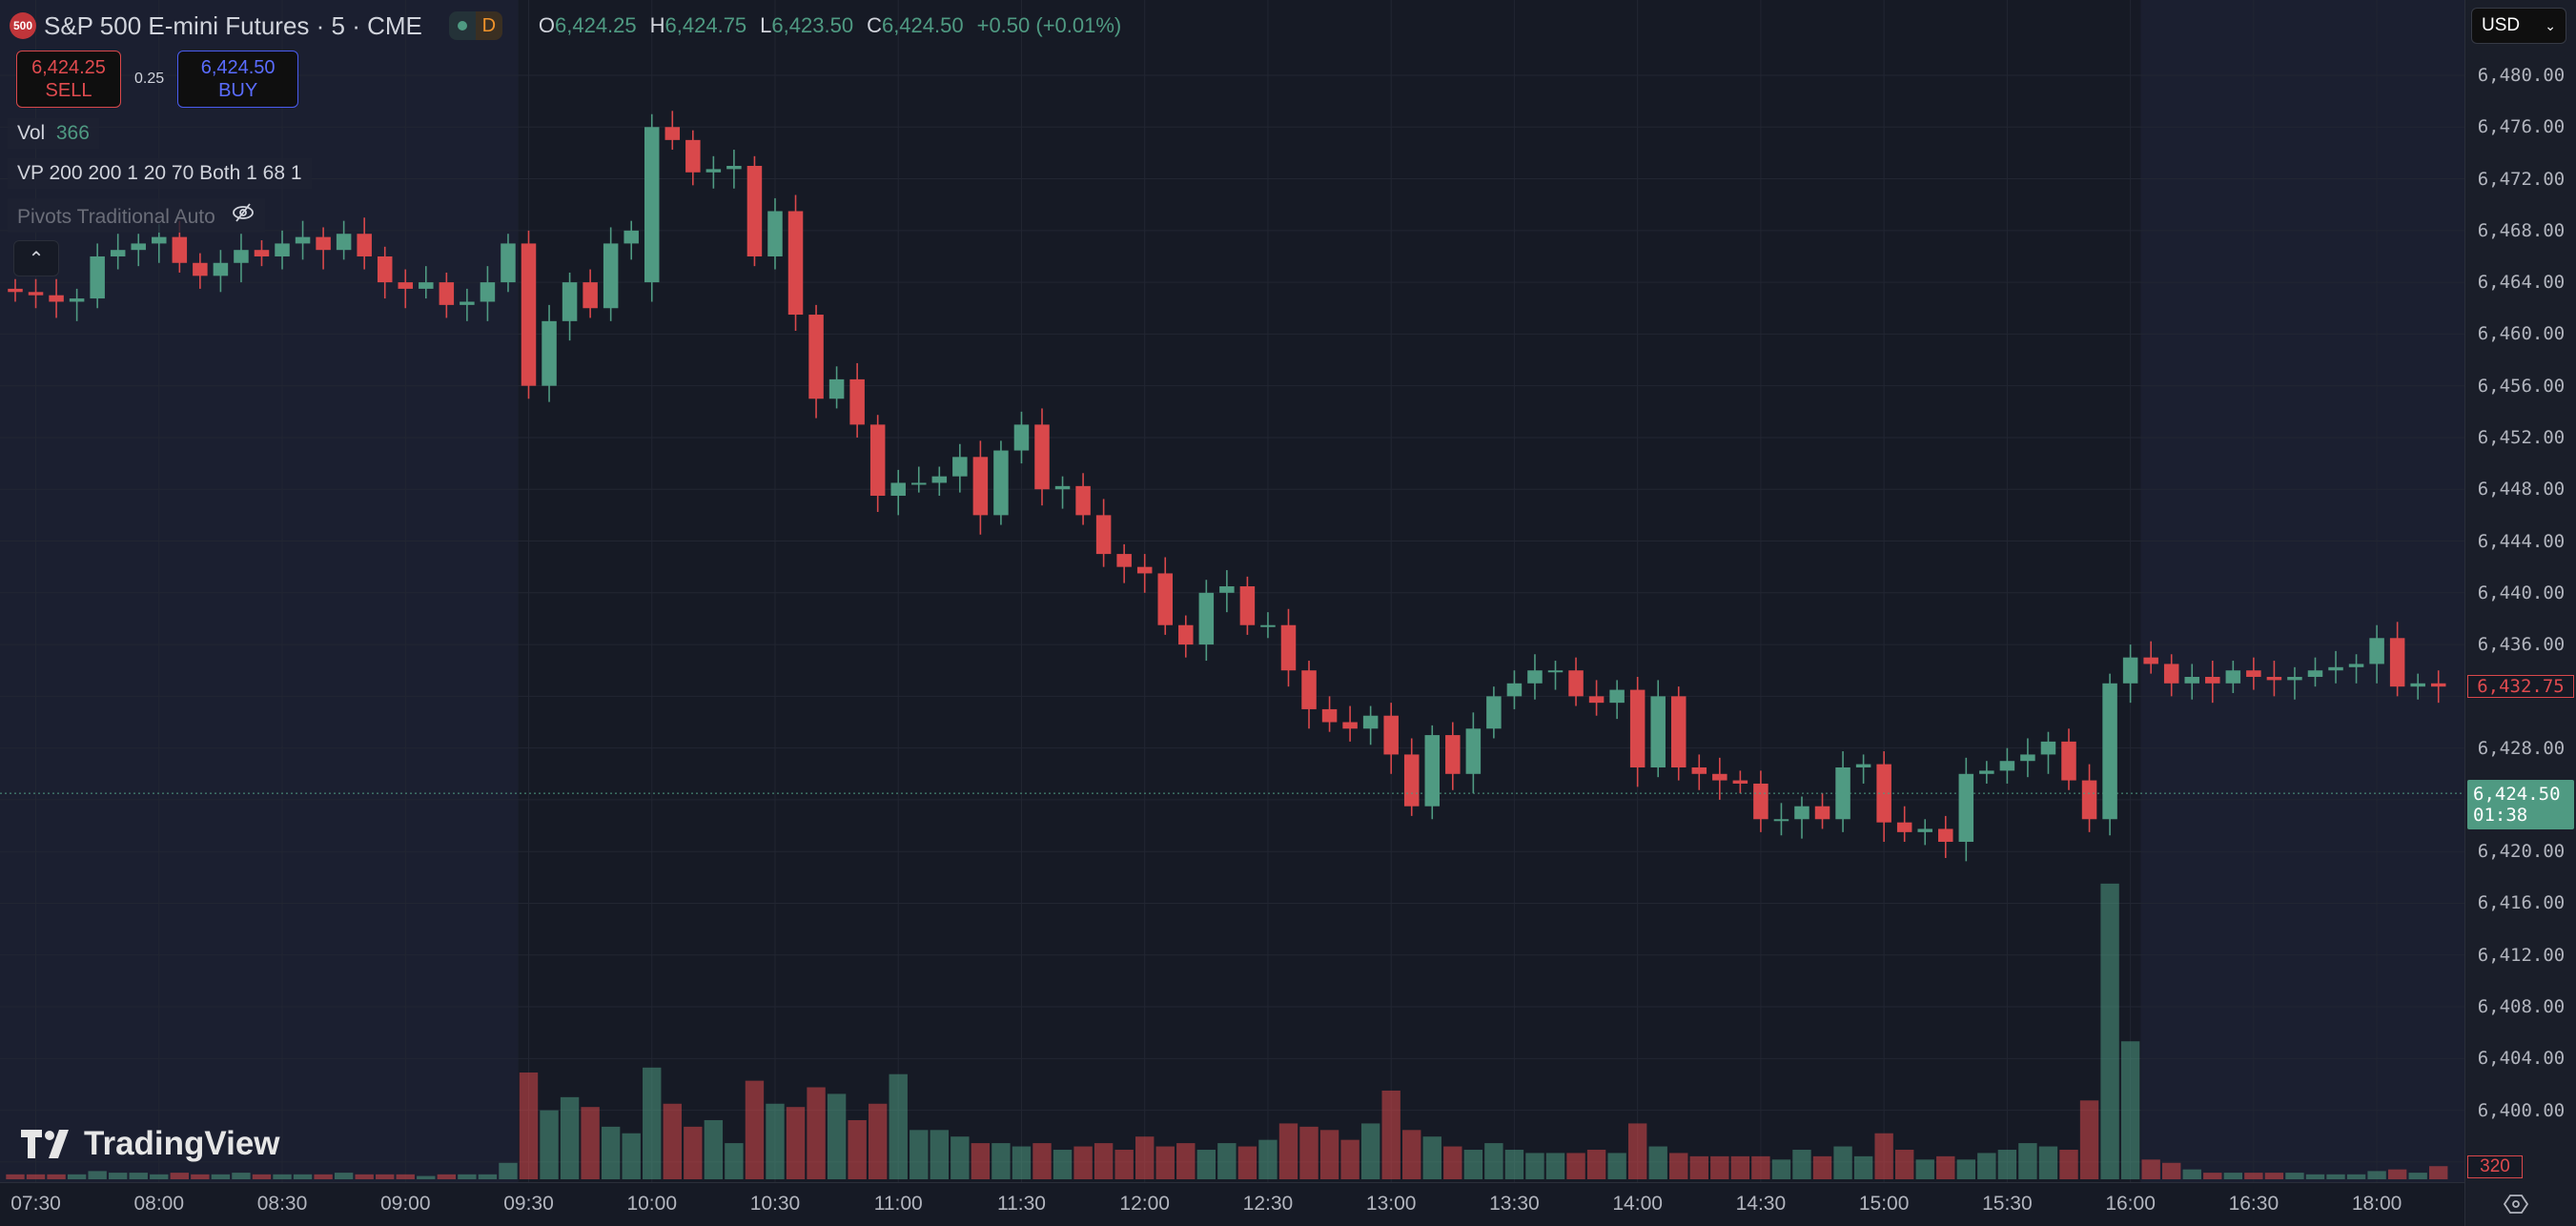 This screenshot has width=2576, height=1226. I want to click on time-tick-label: 16:00, so click(2130, 1204).